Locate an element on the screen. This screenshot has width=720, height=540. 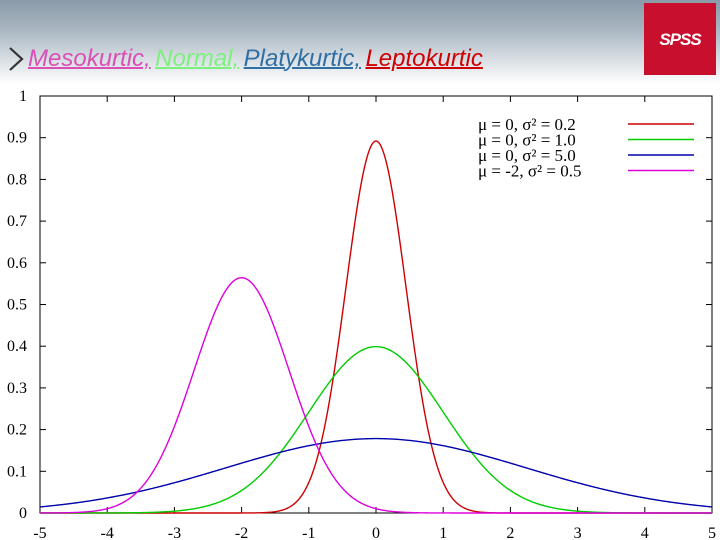
x-tick-label: -4 is located at coordinates (107, 532).